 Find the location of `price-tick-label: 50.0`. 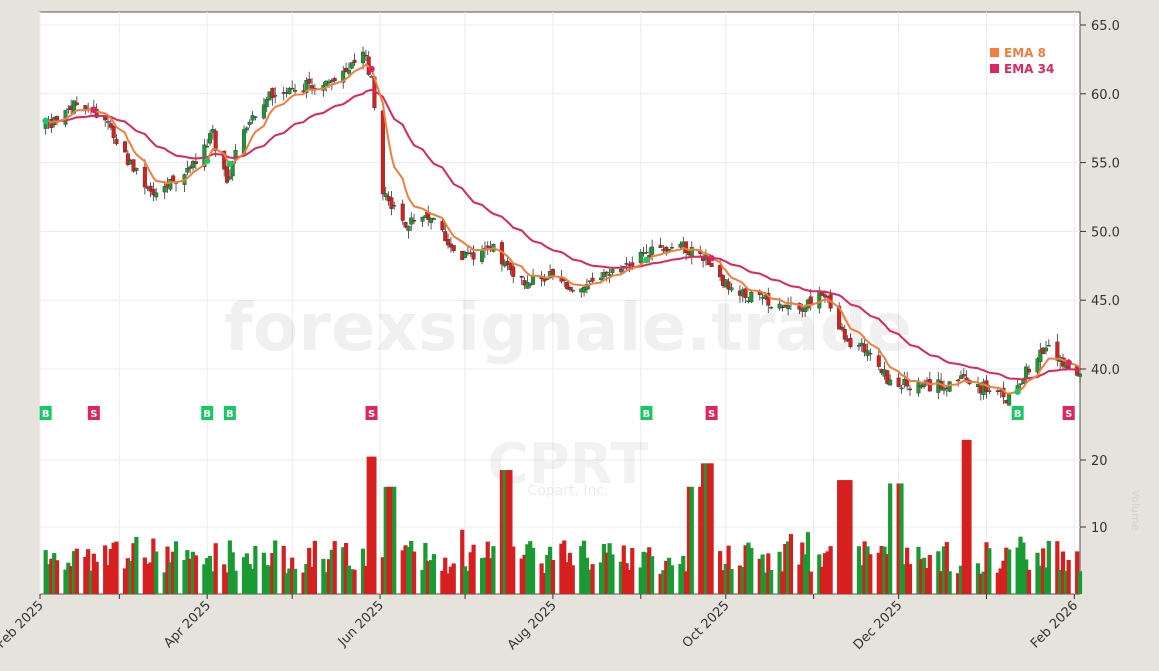

price-tick-label: 50.0 is located at coordinates (1105, 232).